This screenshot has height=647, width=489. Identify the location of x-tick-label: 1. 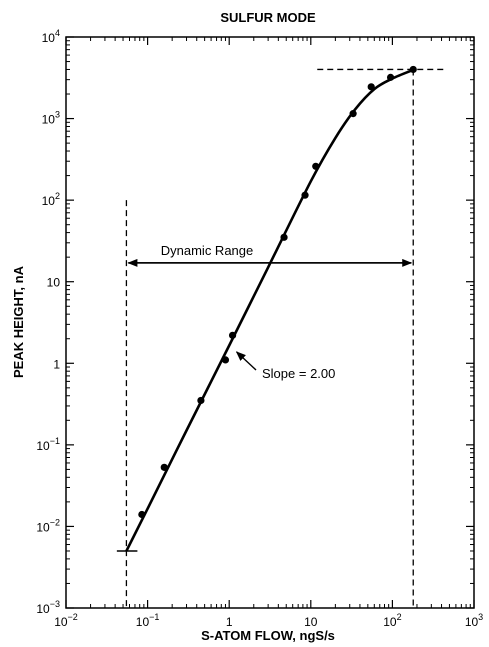
(229, 622).